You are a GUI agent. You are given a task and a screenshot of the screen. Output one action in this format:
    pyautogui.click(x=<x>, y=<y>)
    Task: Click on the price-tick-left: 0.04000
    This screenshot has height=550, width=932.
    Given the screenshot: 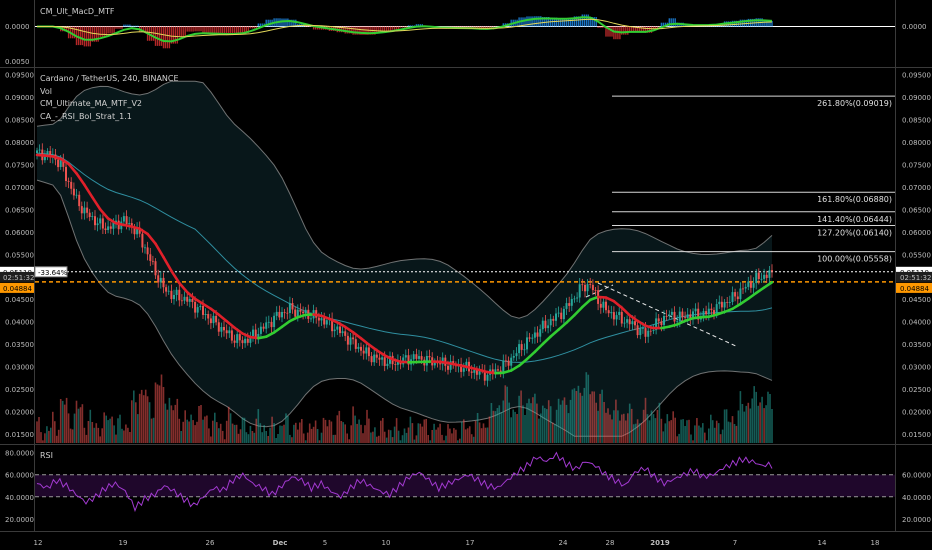 What is the action you would take?
    pyautogui.click(x=19, y=323)
    